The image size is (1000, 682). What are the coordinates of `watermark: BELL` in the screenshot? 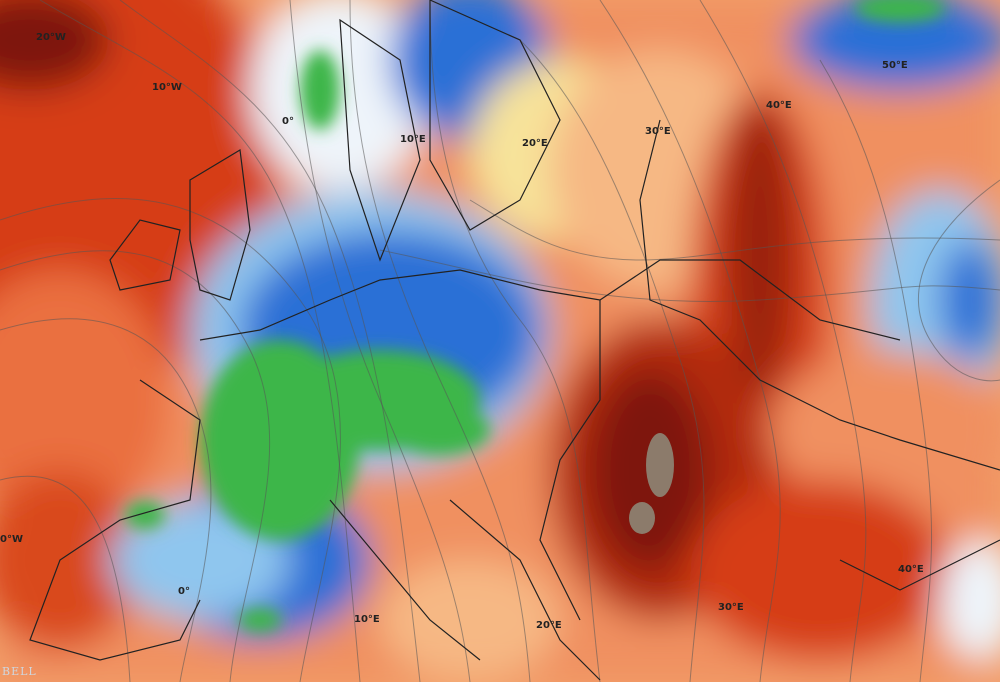 It's located at (19, 671).